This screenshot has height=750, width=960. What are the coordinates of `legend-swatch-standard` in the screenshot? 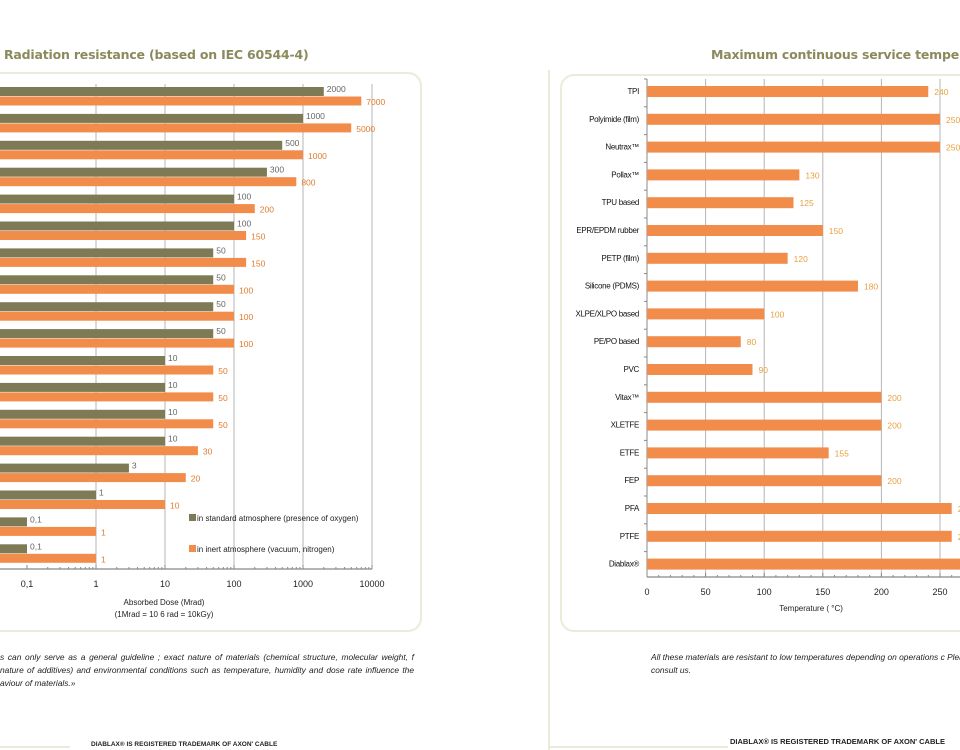 It's located at (192, 517).